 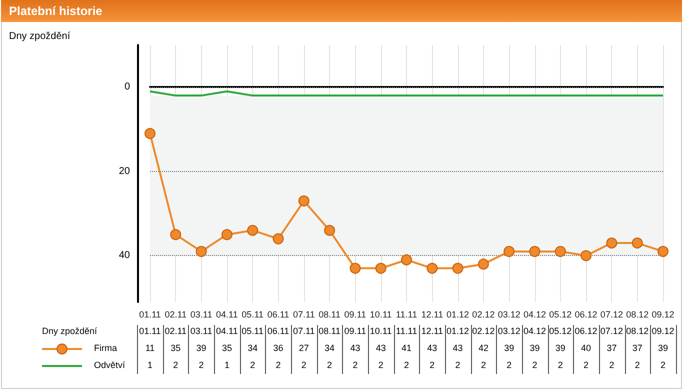 What do you see at coordinates (150, 348) in the screenshot?
I see `data-label: 11` at bounding box center [150, 348].